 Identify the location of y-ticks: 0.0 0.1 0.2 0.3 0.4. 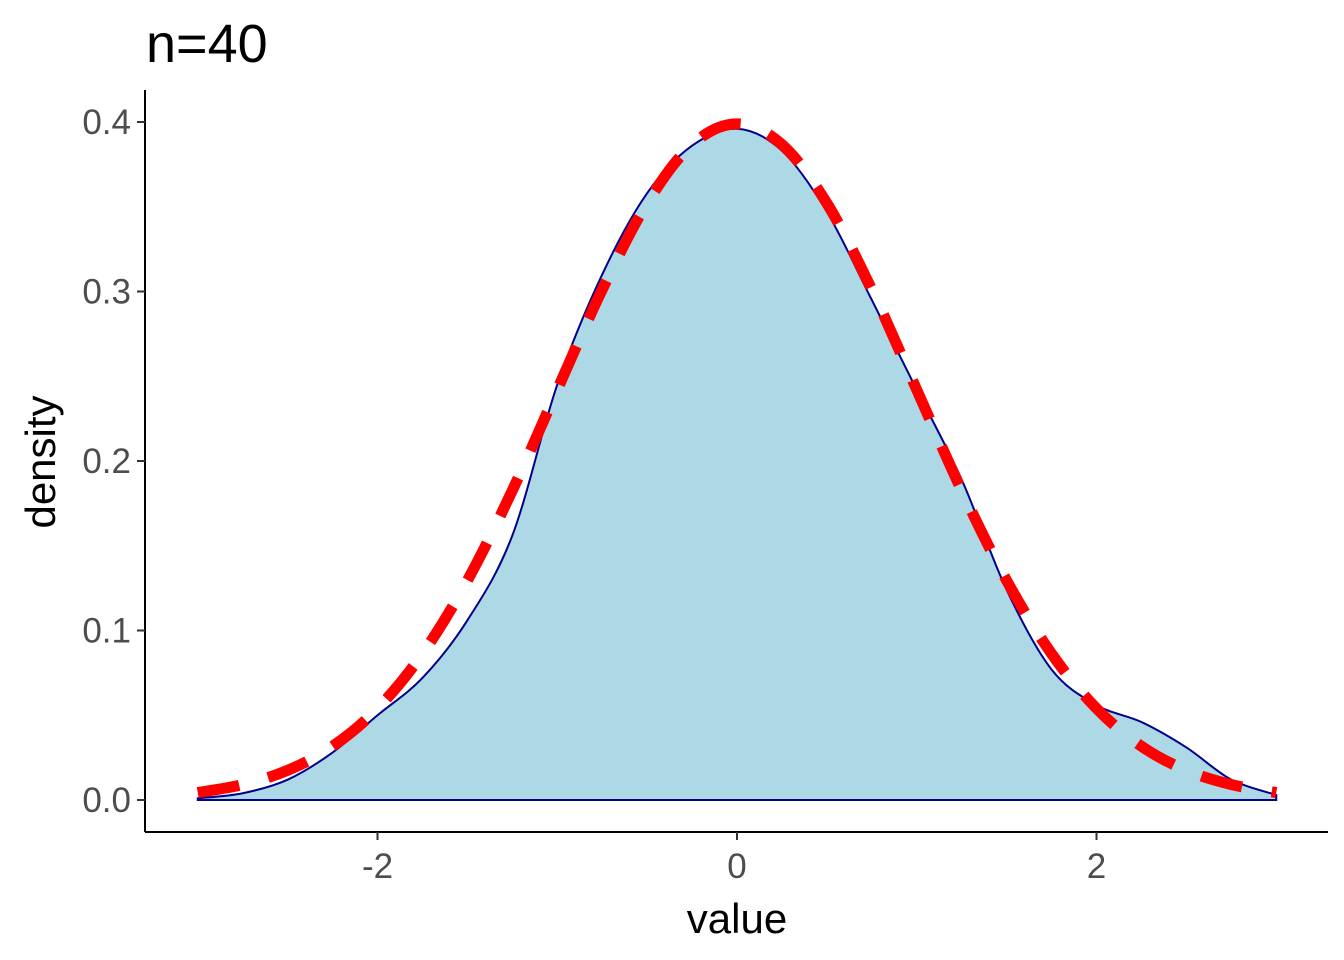
(113, 461).